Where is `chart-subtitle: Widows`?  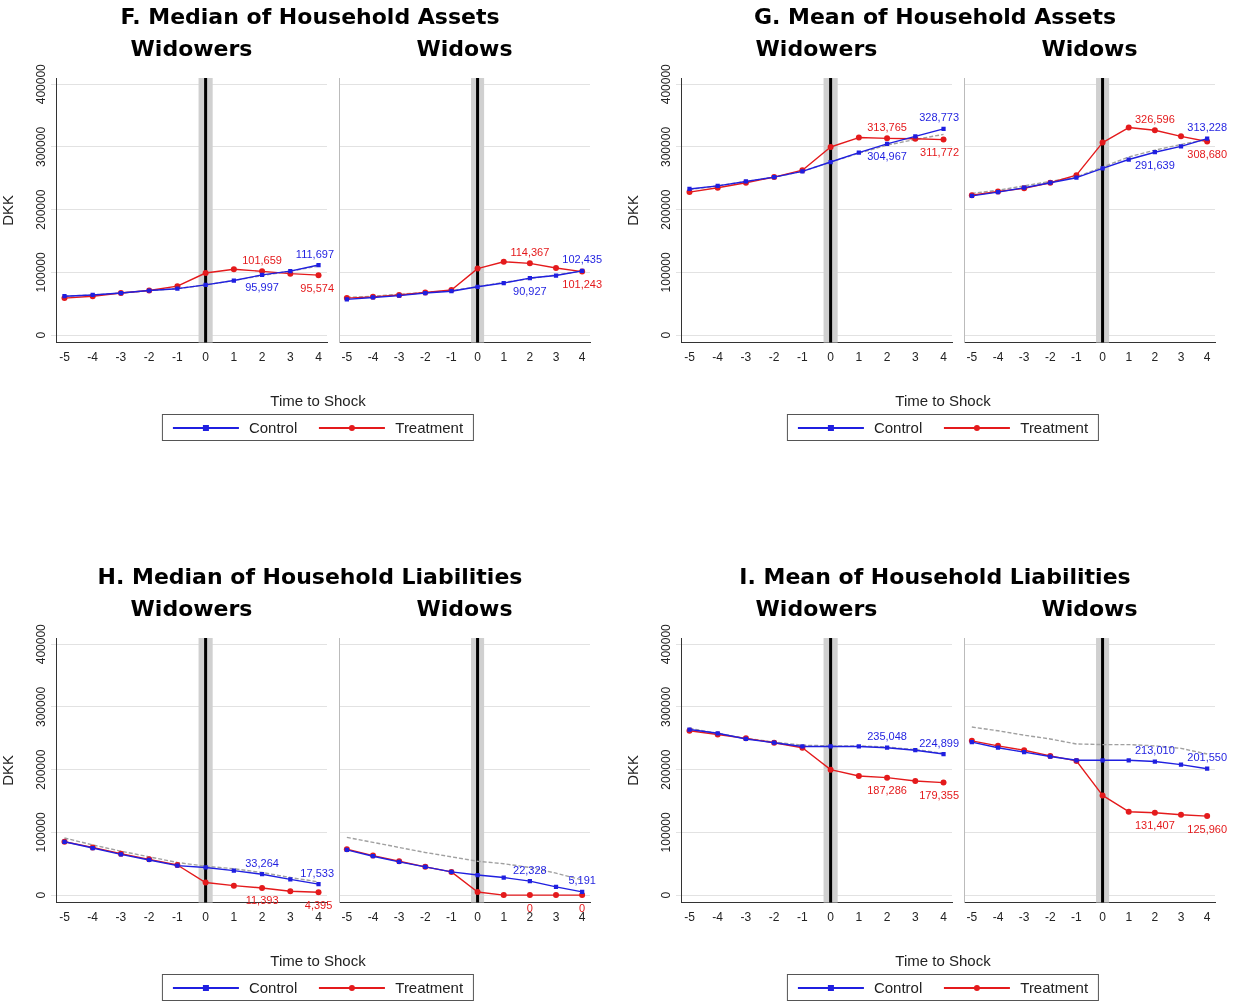
chart-subtitle: Widows is located at coordinates (464, 48).